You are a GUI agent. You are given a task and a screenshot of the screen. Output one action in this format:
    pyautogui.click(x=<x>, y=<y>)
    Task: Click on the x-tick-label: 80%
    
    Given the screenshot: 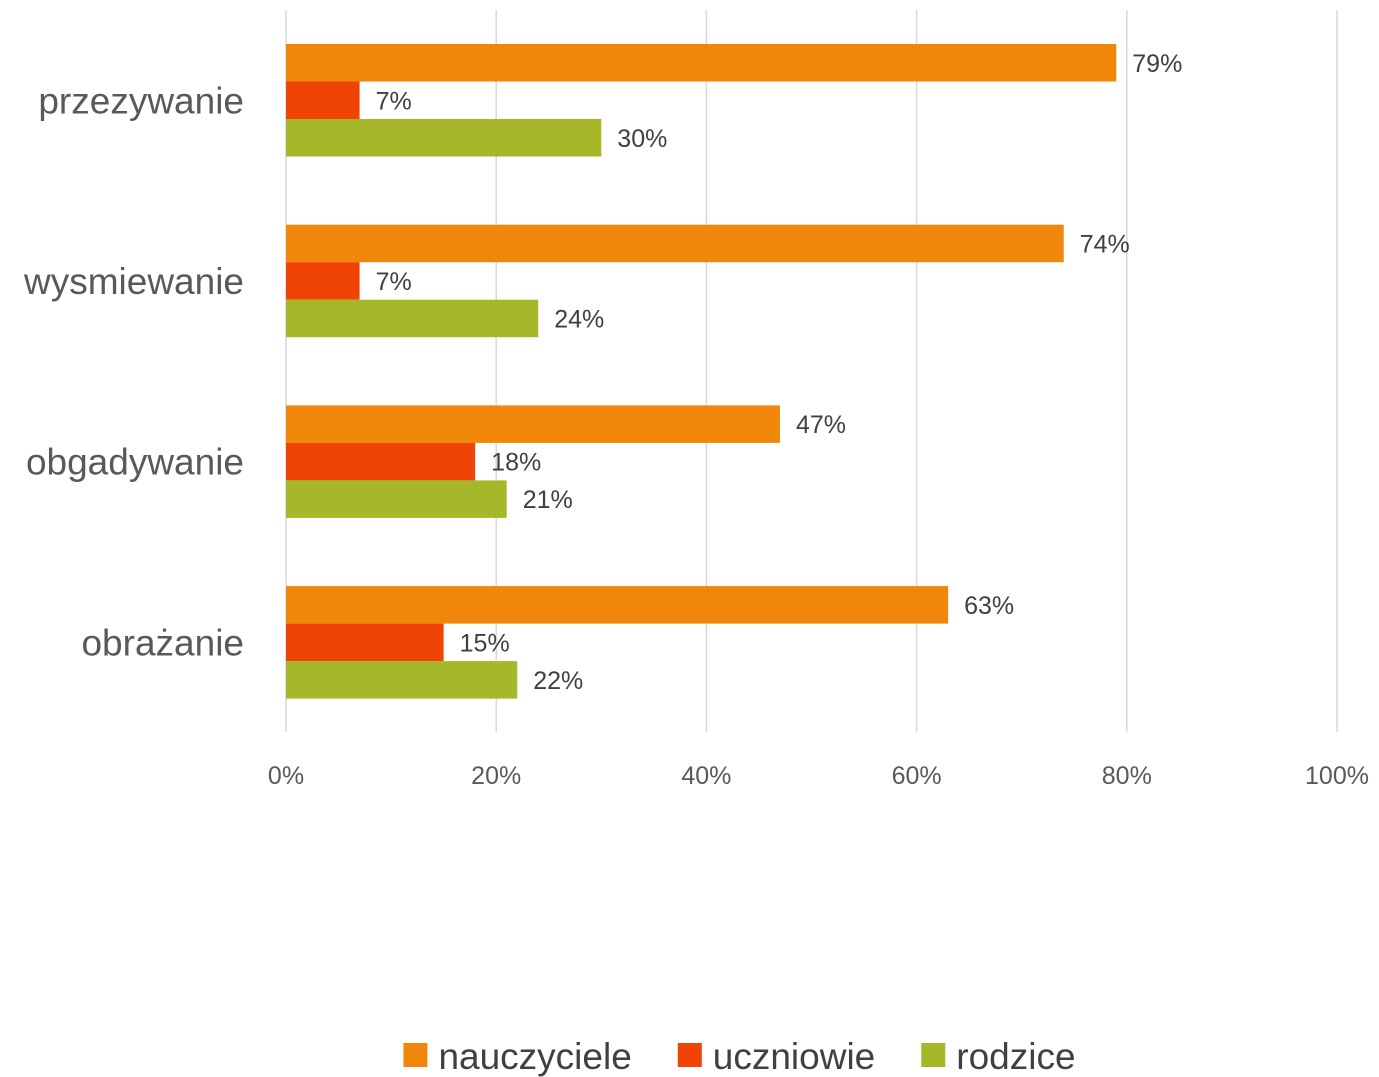 What is the action you would take?
    pyautogui.click(x=1127, y=776)
    